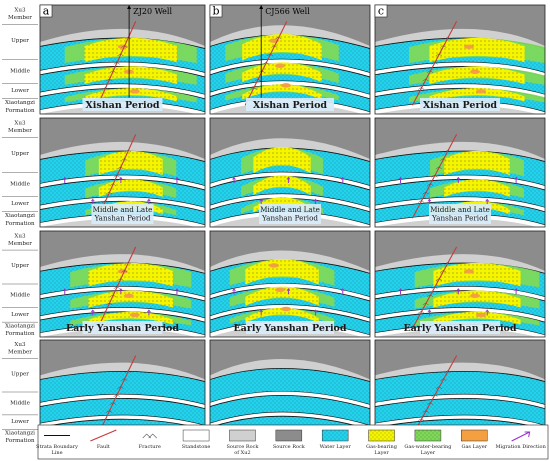  What do you see at coordinates (290, 209) in the screenshot?
I see `period-label: Middle and Late` at bounding box center [290, 209].